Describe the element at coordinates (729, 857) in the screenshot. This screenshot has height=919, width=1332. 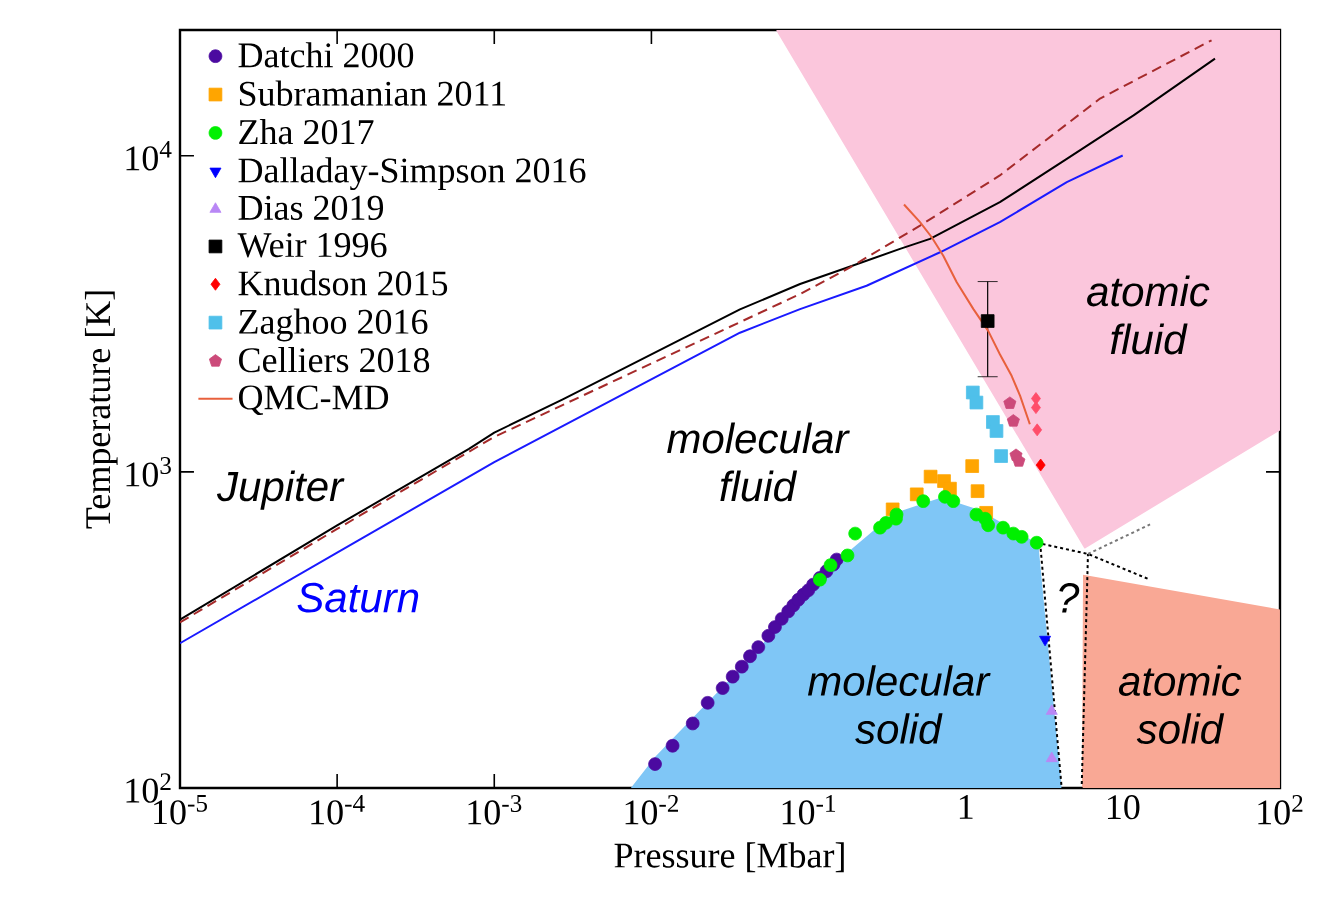
I see `x-axis-title: Pressure [Mbar]` at that location.